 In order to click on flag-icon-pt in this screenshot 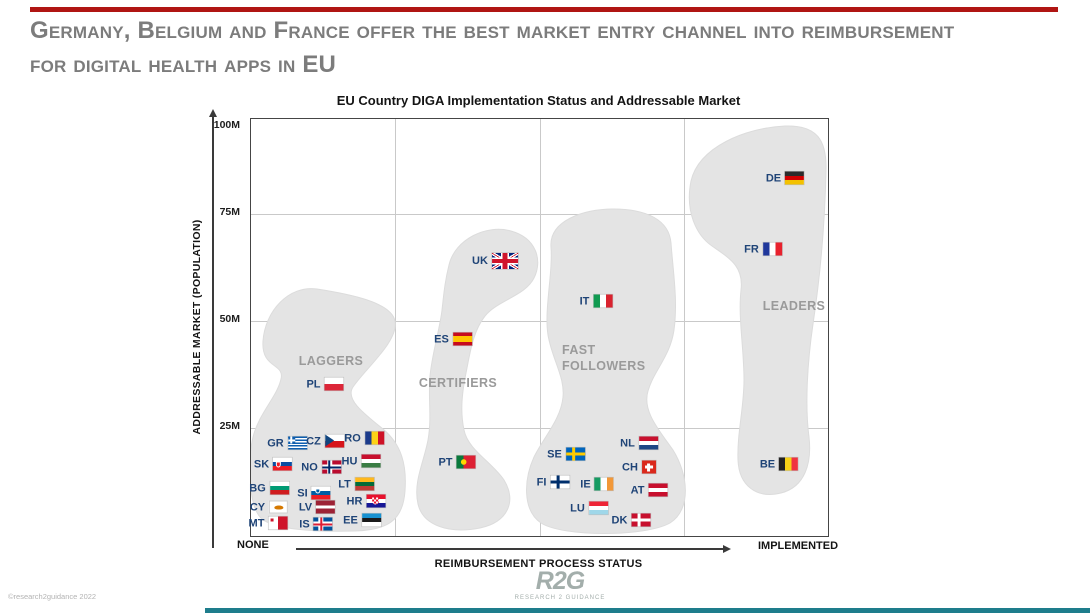, I will do `click(466, 462)`.